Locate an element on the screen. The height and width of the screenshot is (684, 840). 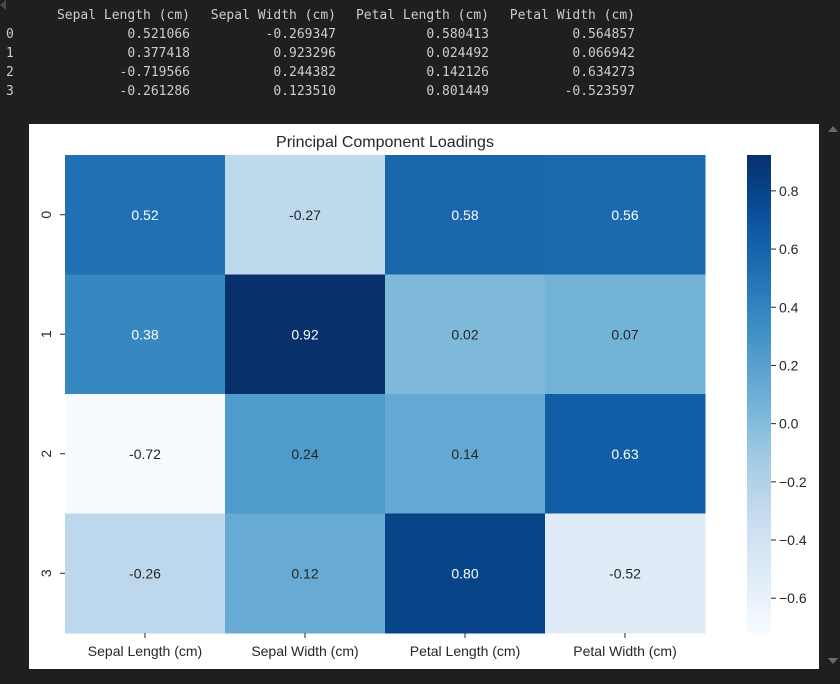
cell-value-label: 0.58 is located at coordinates (464, 215).